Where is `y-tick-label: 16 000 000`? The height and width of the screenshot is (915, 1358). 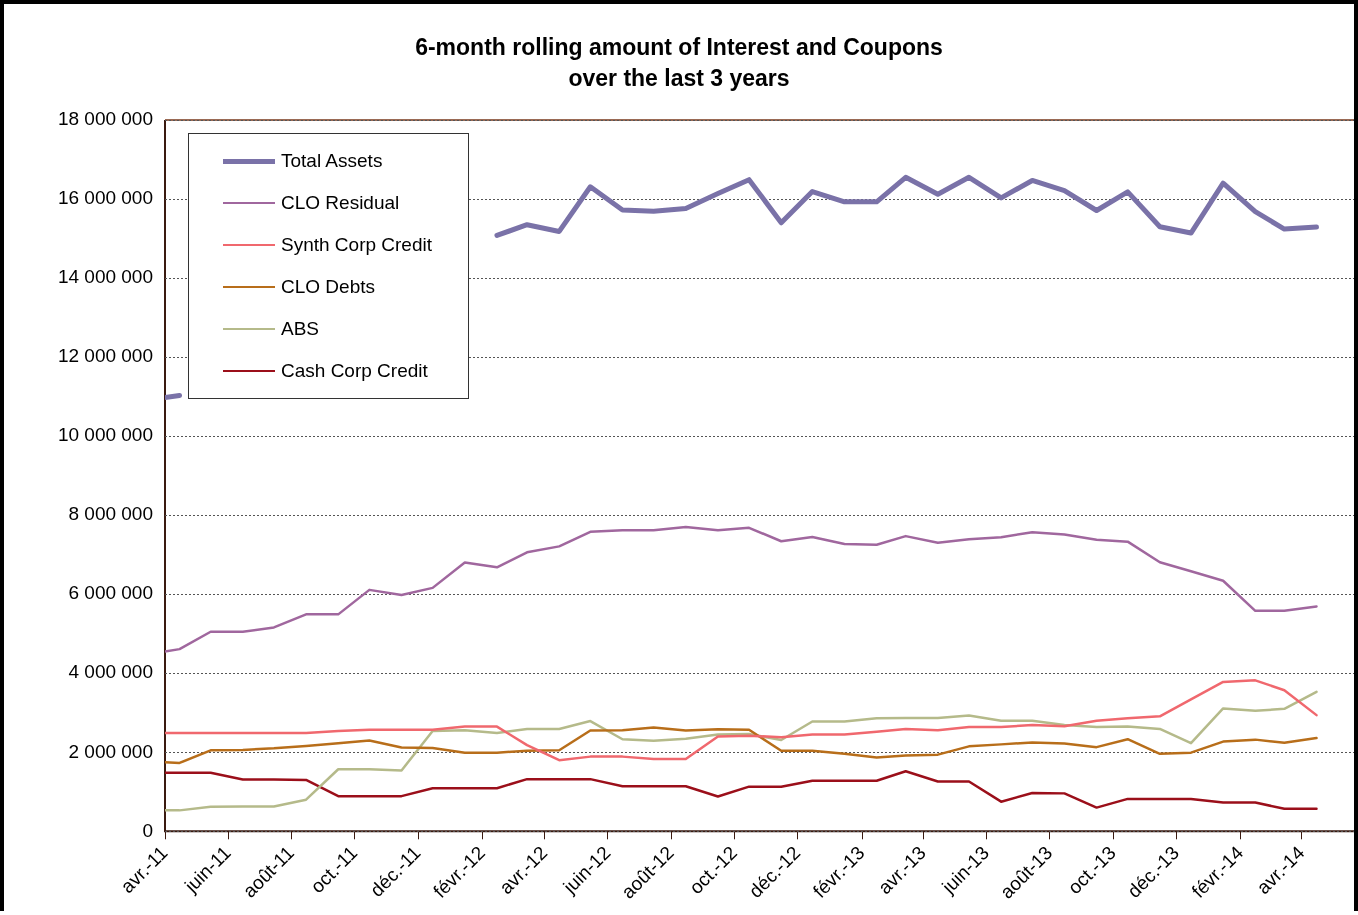 y-tick-label: 16 000 000 is located at coordinates (105, 198).